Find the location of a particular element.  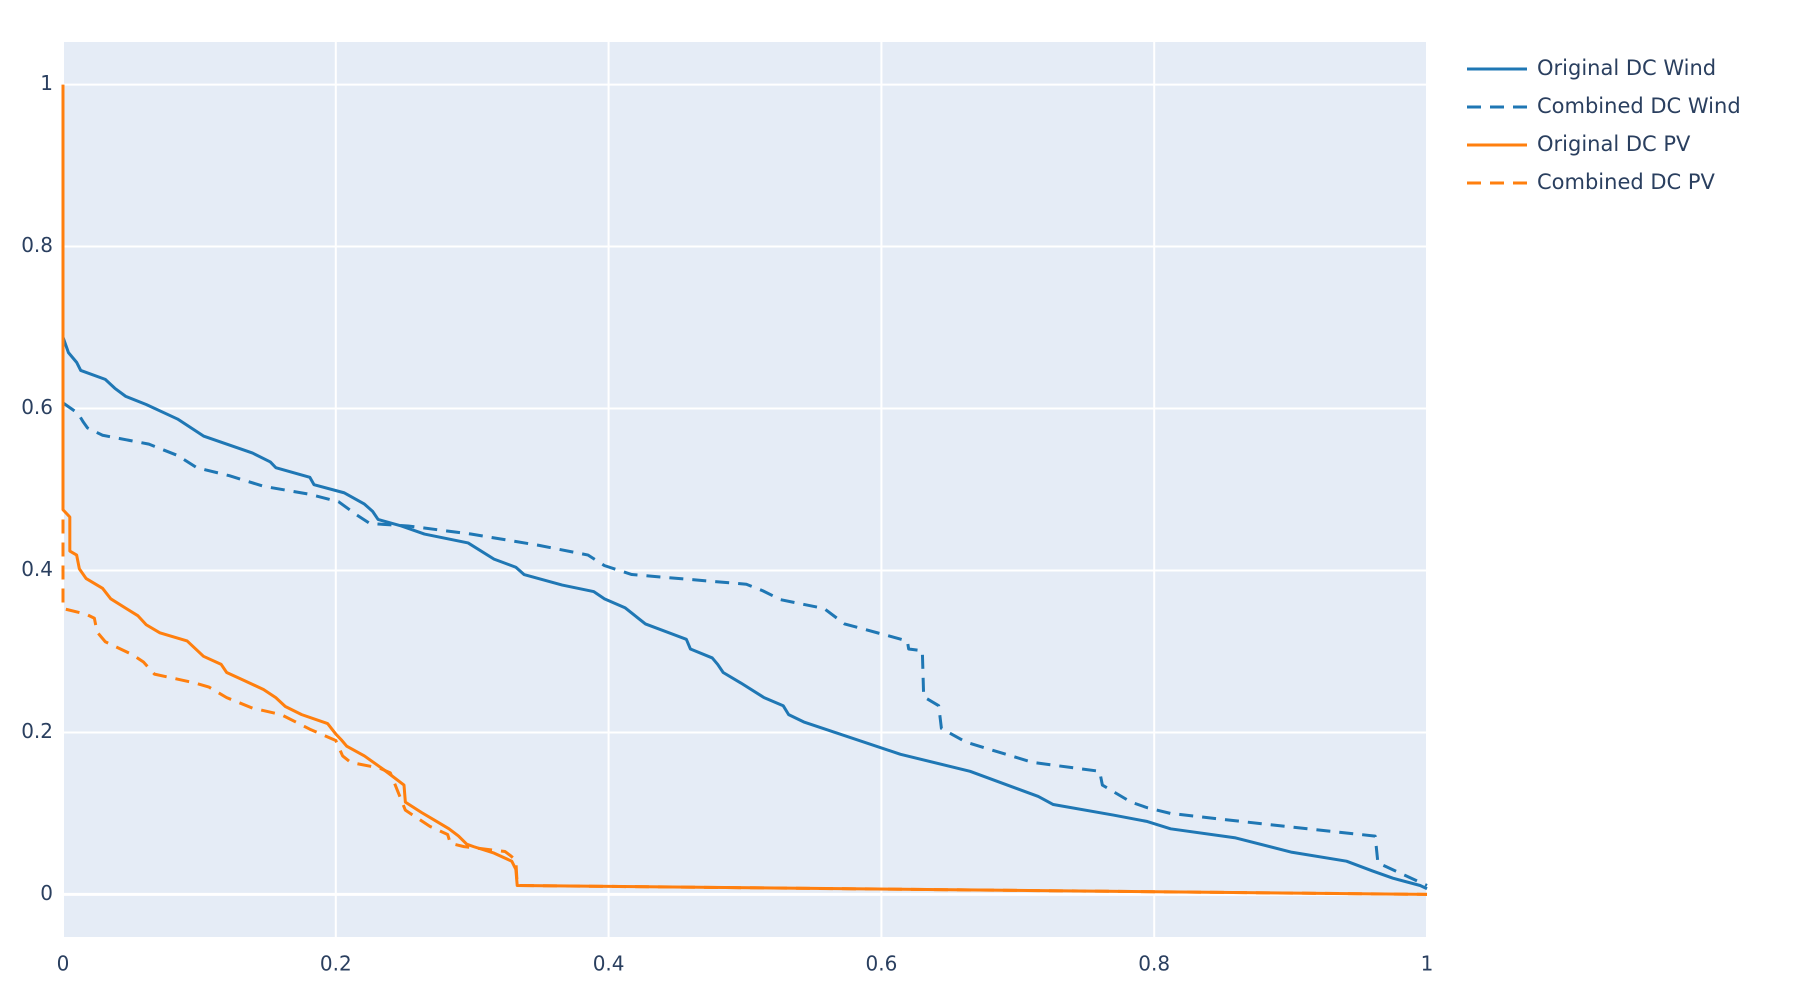

x-tick-label: 0.4 is located at coordinates (609, 964).